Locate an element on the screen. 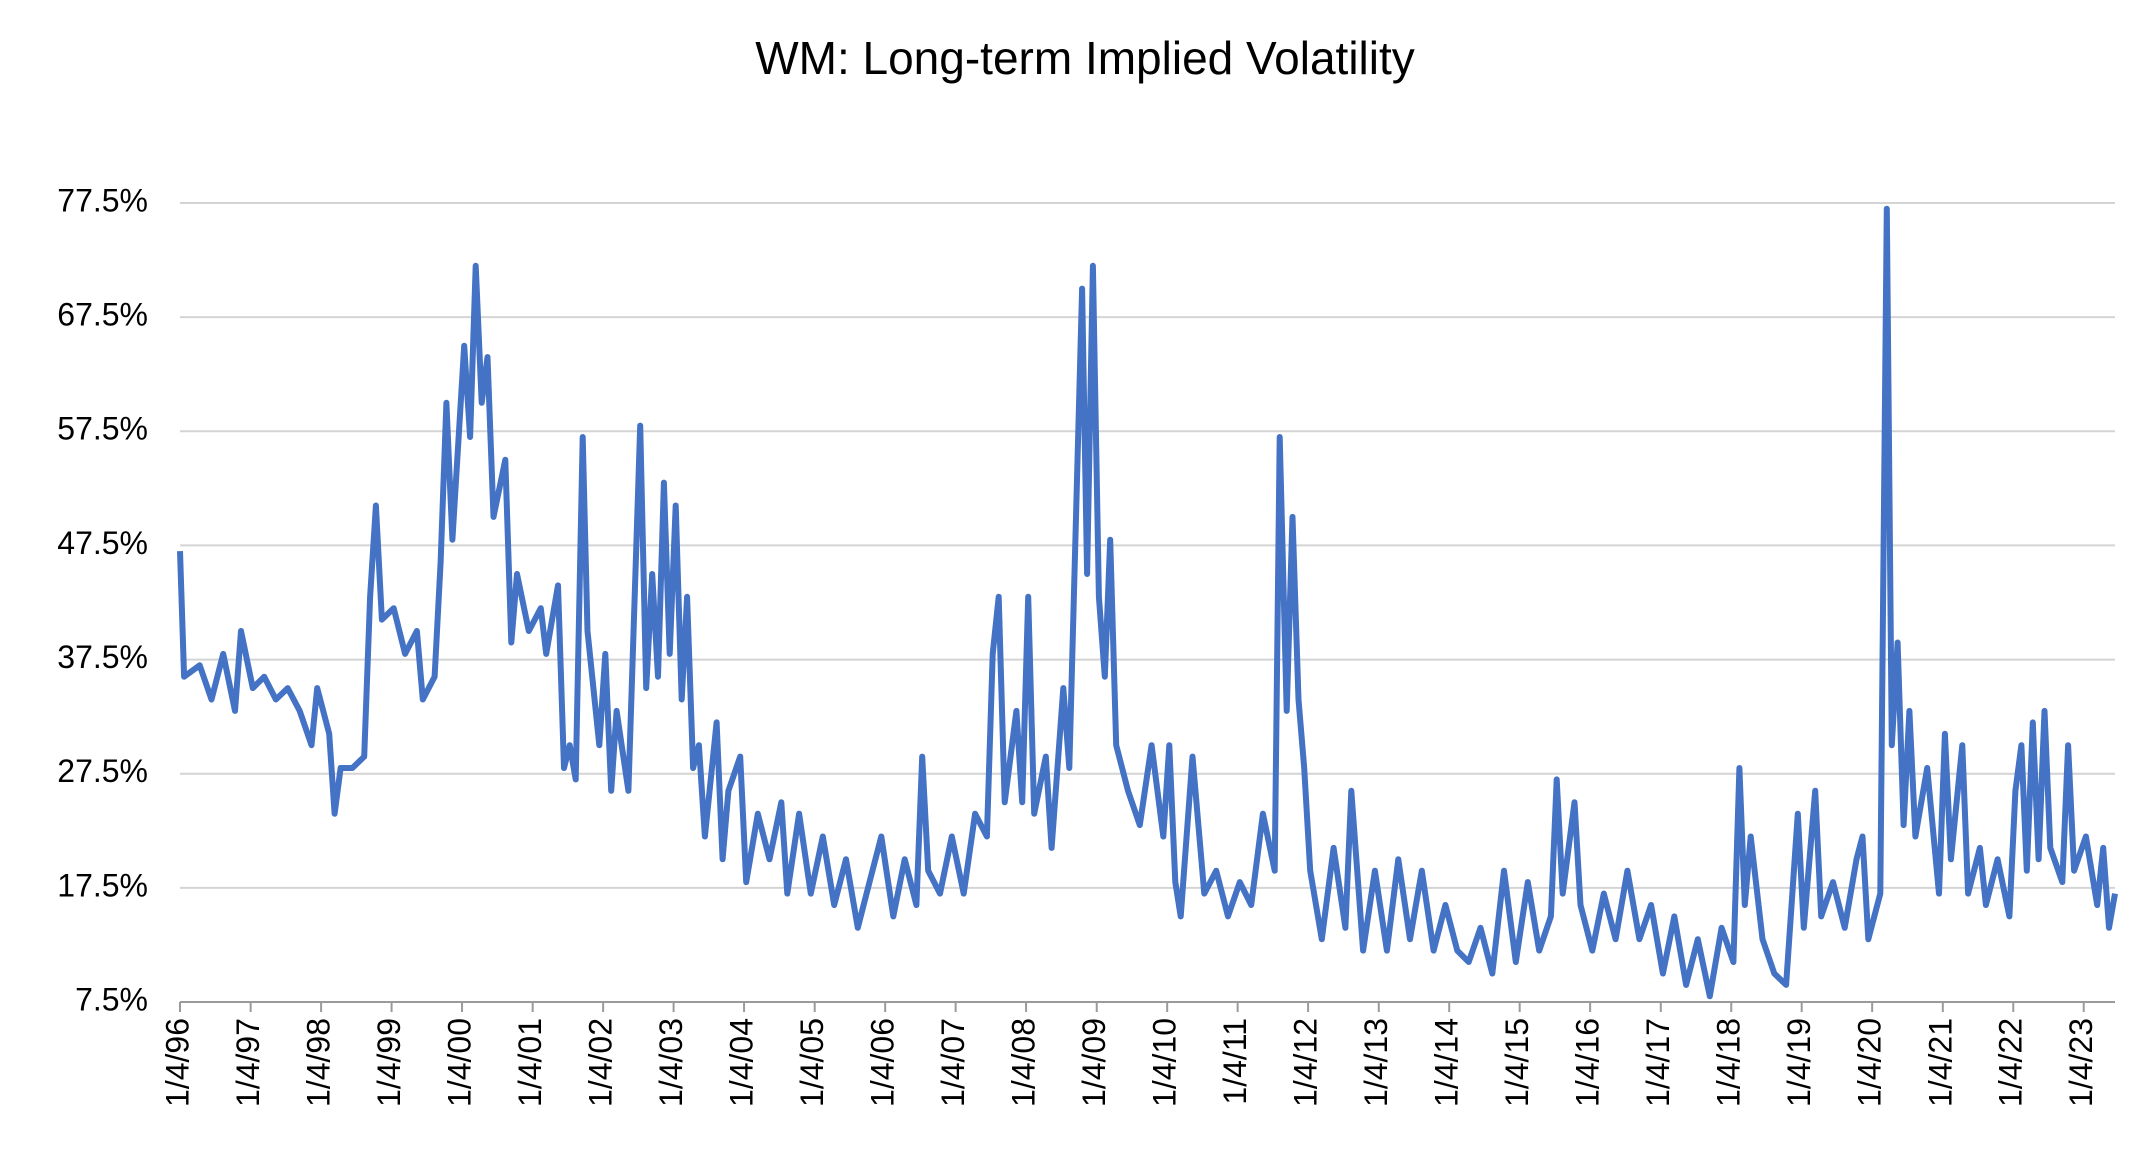 The image size is (2145, 1164). x-tick-label: 1/4/99 is located at coordinates (389, 1062).